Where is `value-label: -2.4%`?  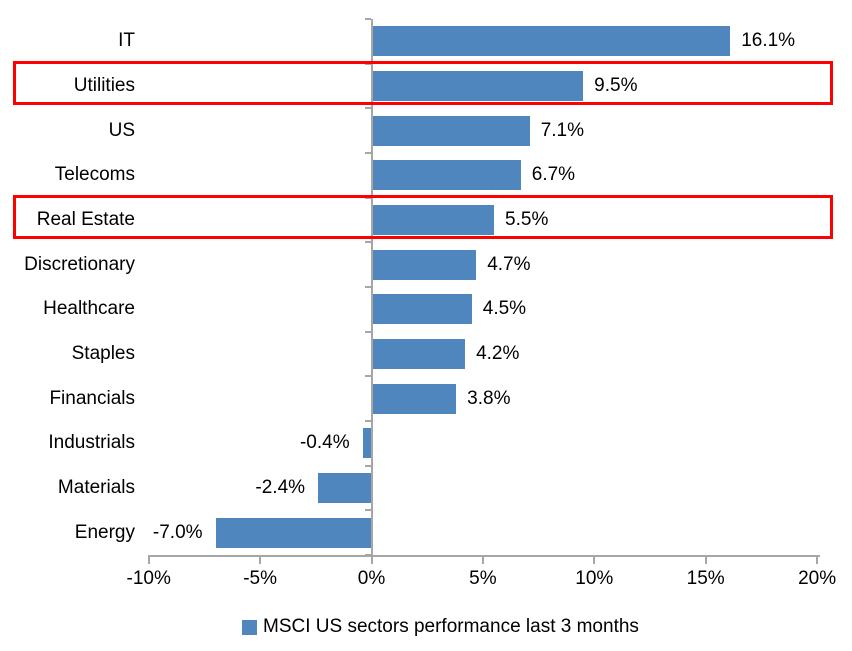
value-label: -2.4% is located at coordinates (280, 487).